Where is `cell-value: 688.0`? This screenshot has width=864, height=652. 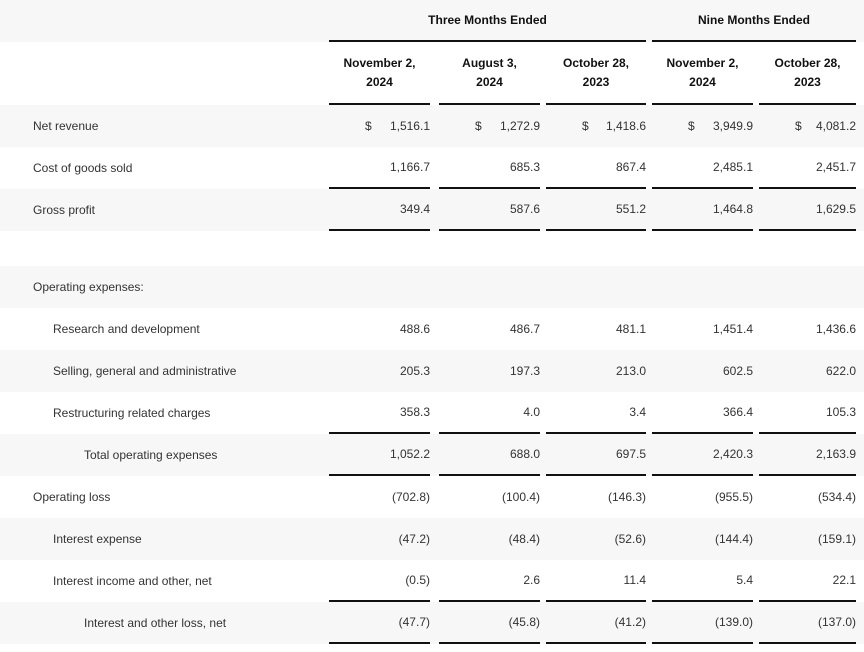 cell-value: 688.0 is located at coordinates (524, 454).